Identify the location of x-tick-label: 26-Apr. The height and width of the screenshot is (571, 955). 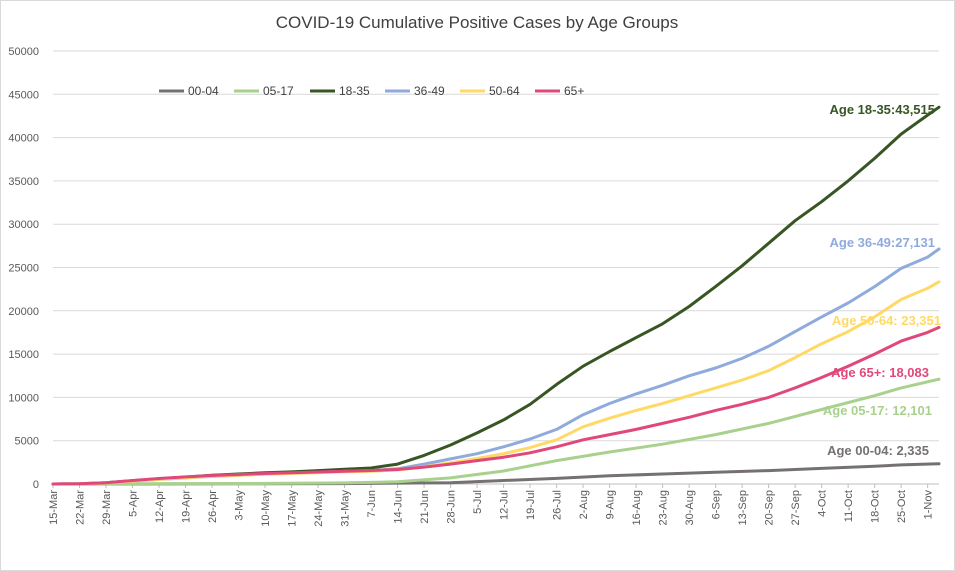
(213, 506).